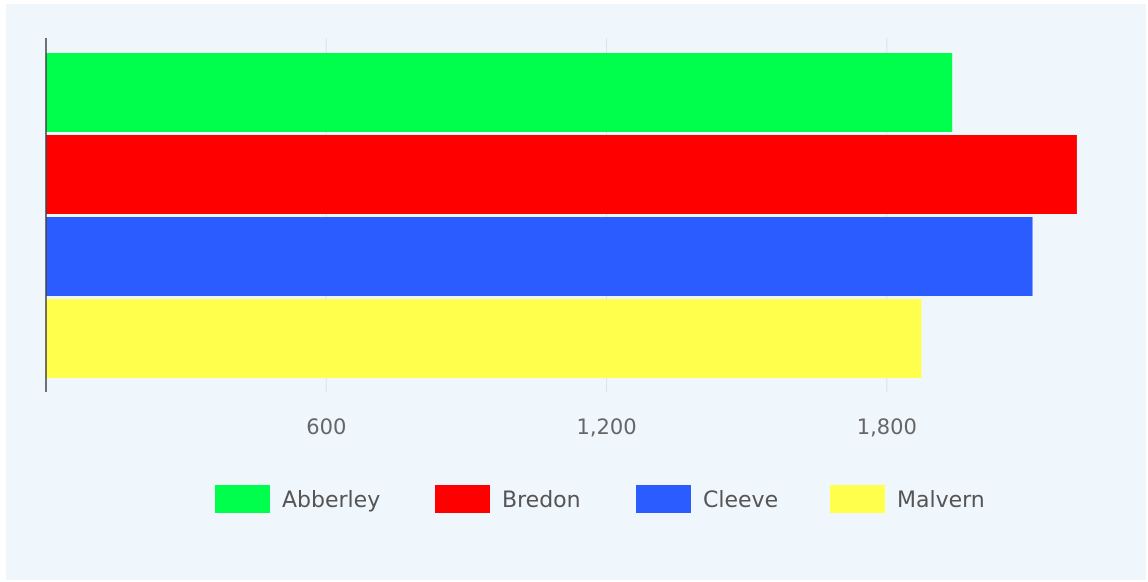  What do you see at coordinates (606, 427) in the screenshot?
I see `x-tick-label: 1,200` at bounding box center [606, 427].